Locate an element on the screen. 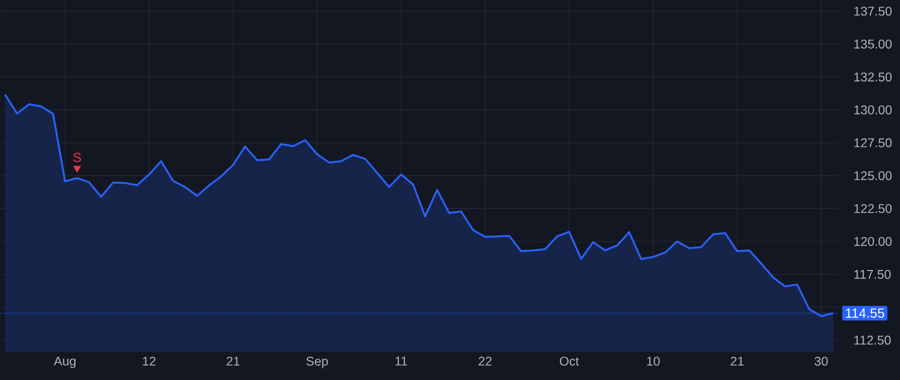  x-tick-label: Oct is located at coordinates (569, 361).